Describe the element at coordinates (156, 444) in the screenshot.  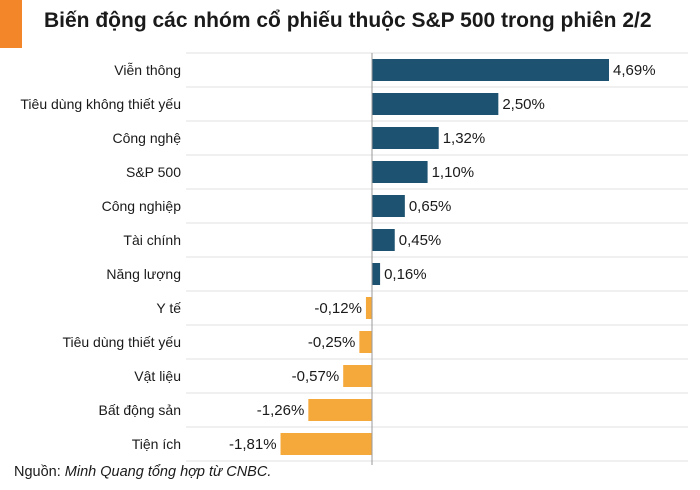
I see `category-label: Tiện ích` at that location.